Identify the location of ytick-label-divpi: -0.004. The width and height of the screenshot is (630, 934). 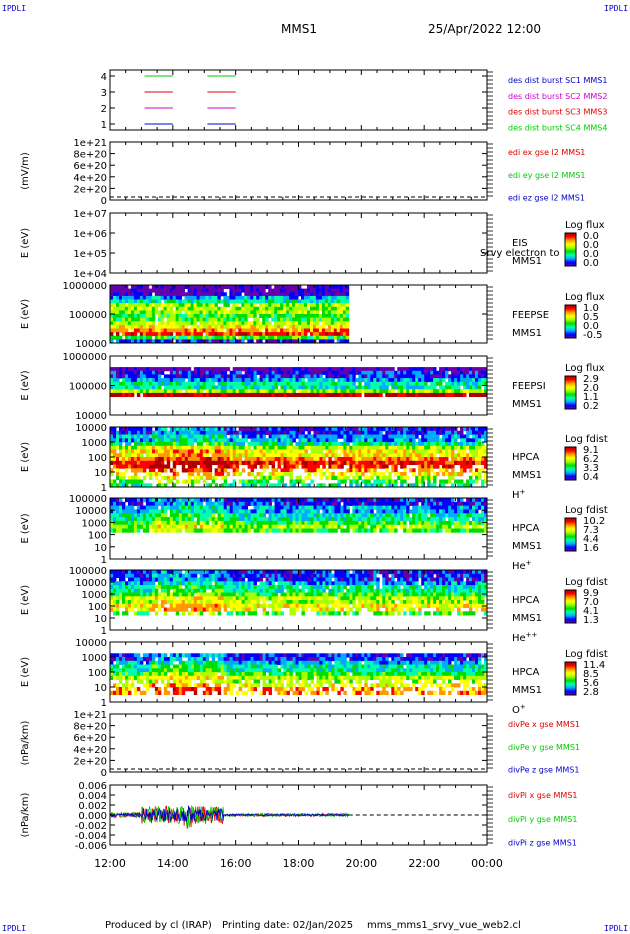
(91, 836).